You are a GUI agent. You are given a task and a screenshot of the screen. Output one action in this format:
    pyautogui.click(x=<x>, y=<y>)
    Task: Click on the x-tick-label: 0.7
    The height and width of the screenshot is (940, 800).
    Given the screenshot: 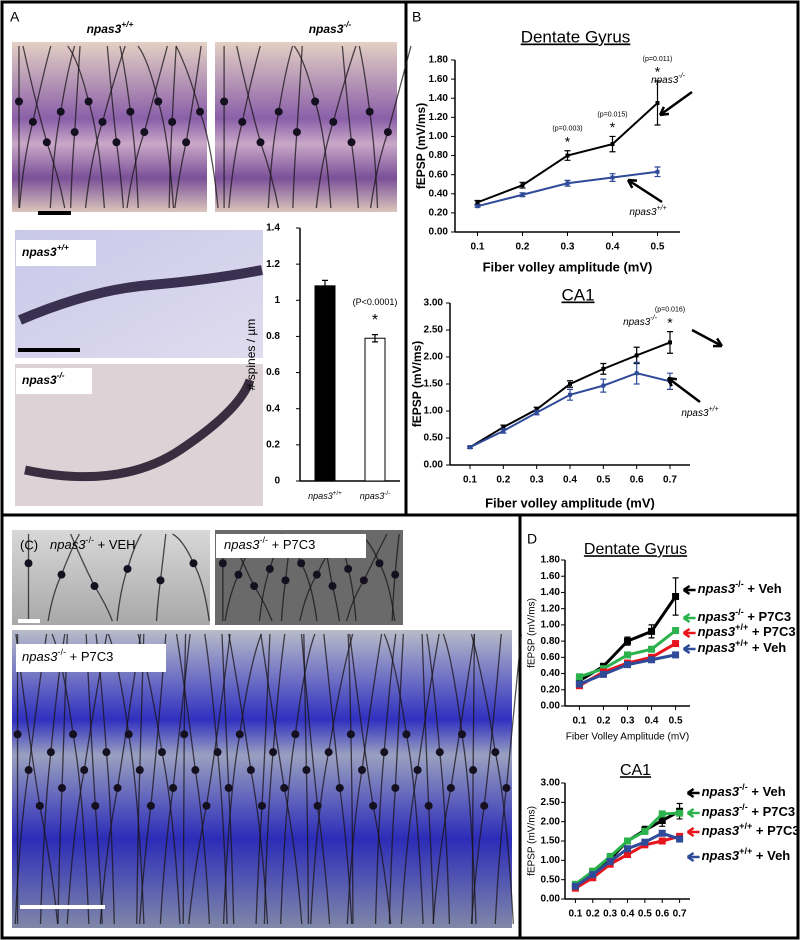 What is the action you would take?
    pyautogui.click(x=670, y=480)
    